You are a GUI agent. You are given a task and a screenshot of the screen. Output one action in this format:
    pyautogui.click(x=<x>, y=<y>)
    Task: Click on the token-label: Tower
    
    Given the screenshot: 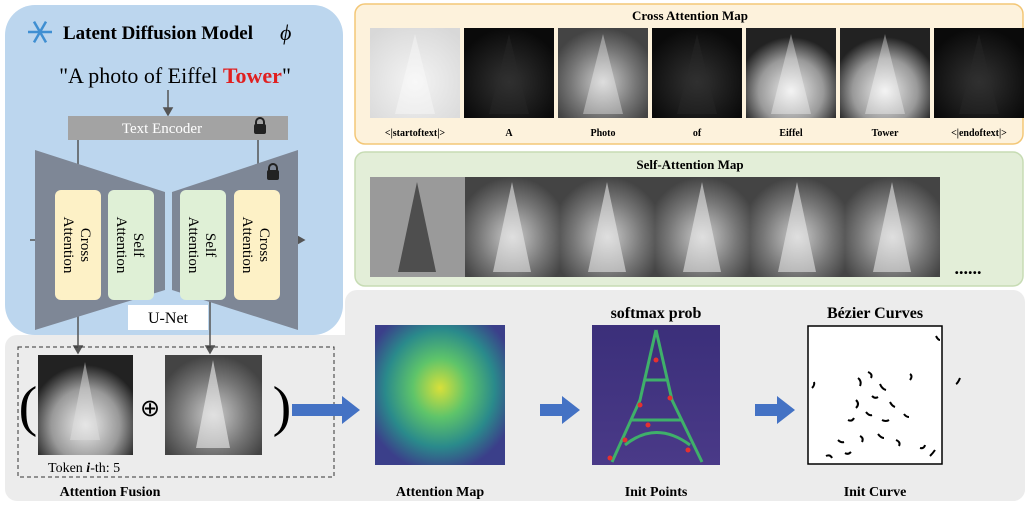 What is the action you would take?
    pyautogui.click(x=885, y=133)
    